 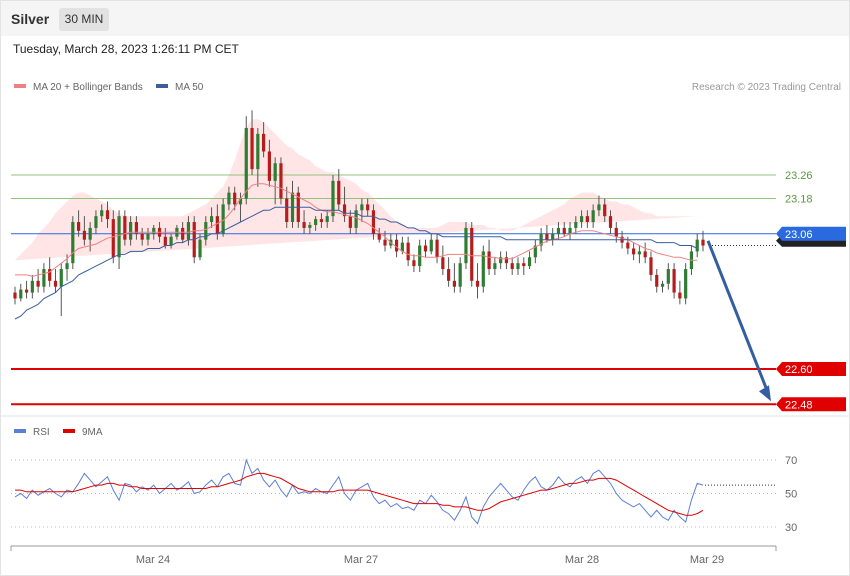 I want to click on ma20-legend-swatch, so click(x=20, y=86).